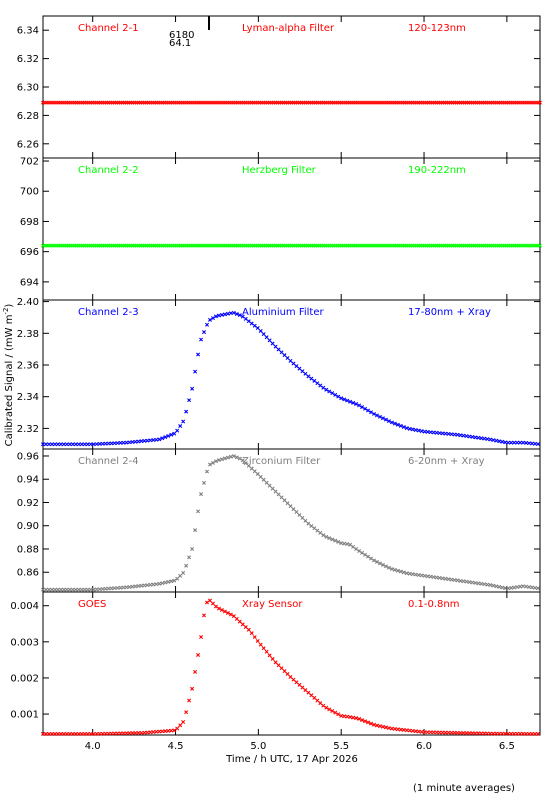 The height and width of the screenshot is (800, 550). Describe the element at coordinates (108, 170) in the screenshot. I see `channel-label: Channel 2-2` at that location.